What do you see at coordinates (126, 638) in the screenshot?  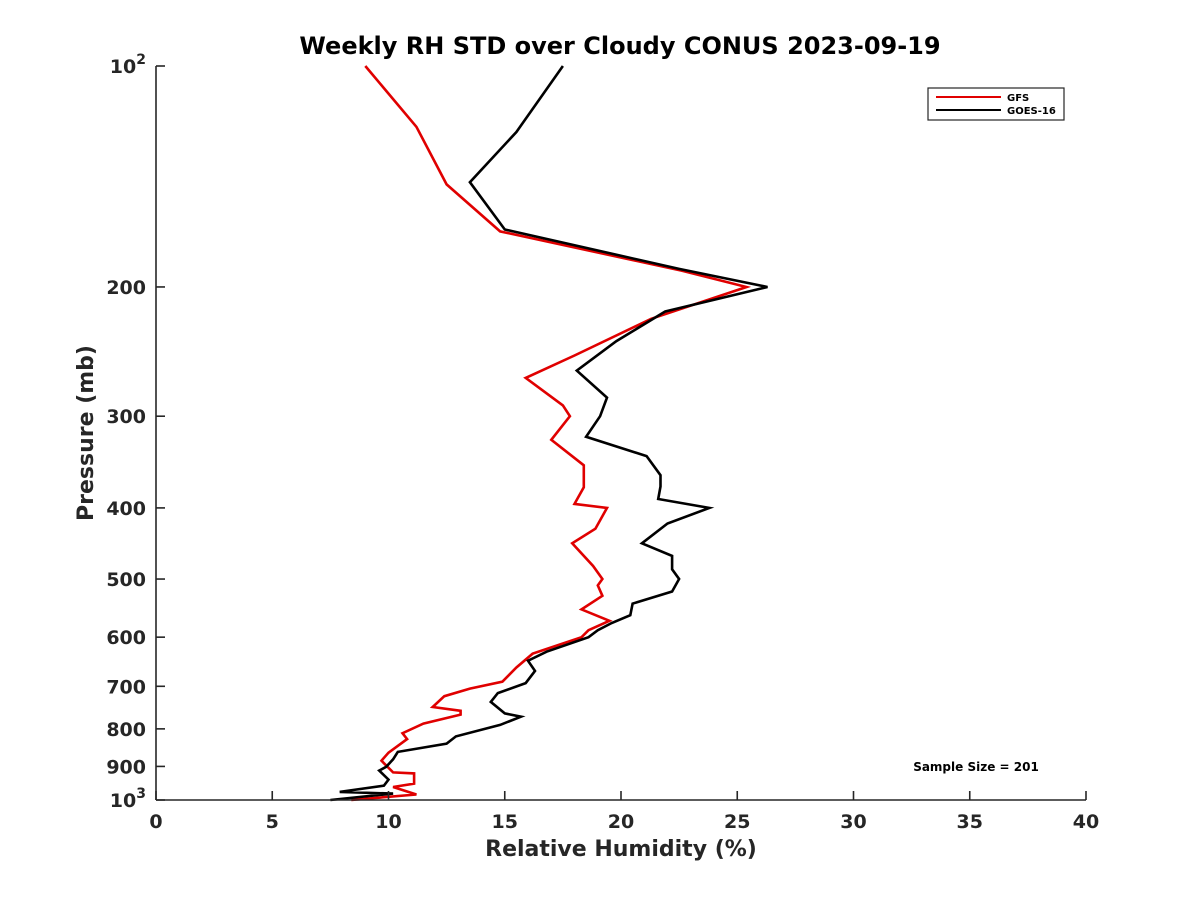 I see `y-tick-label: 600` at bounding box center [126, 638].